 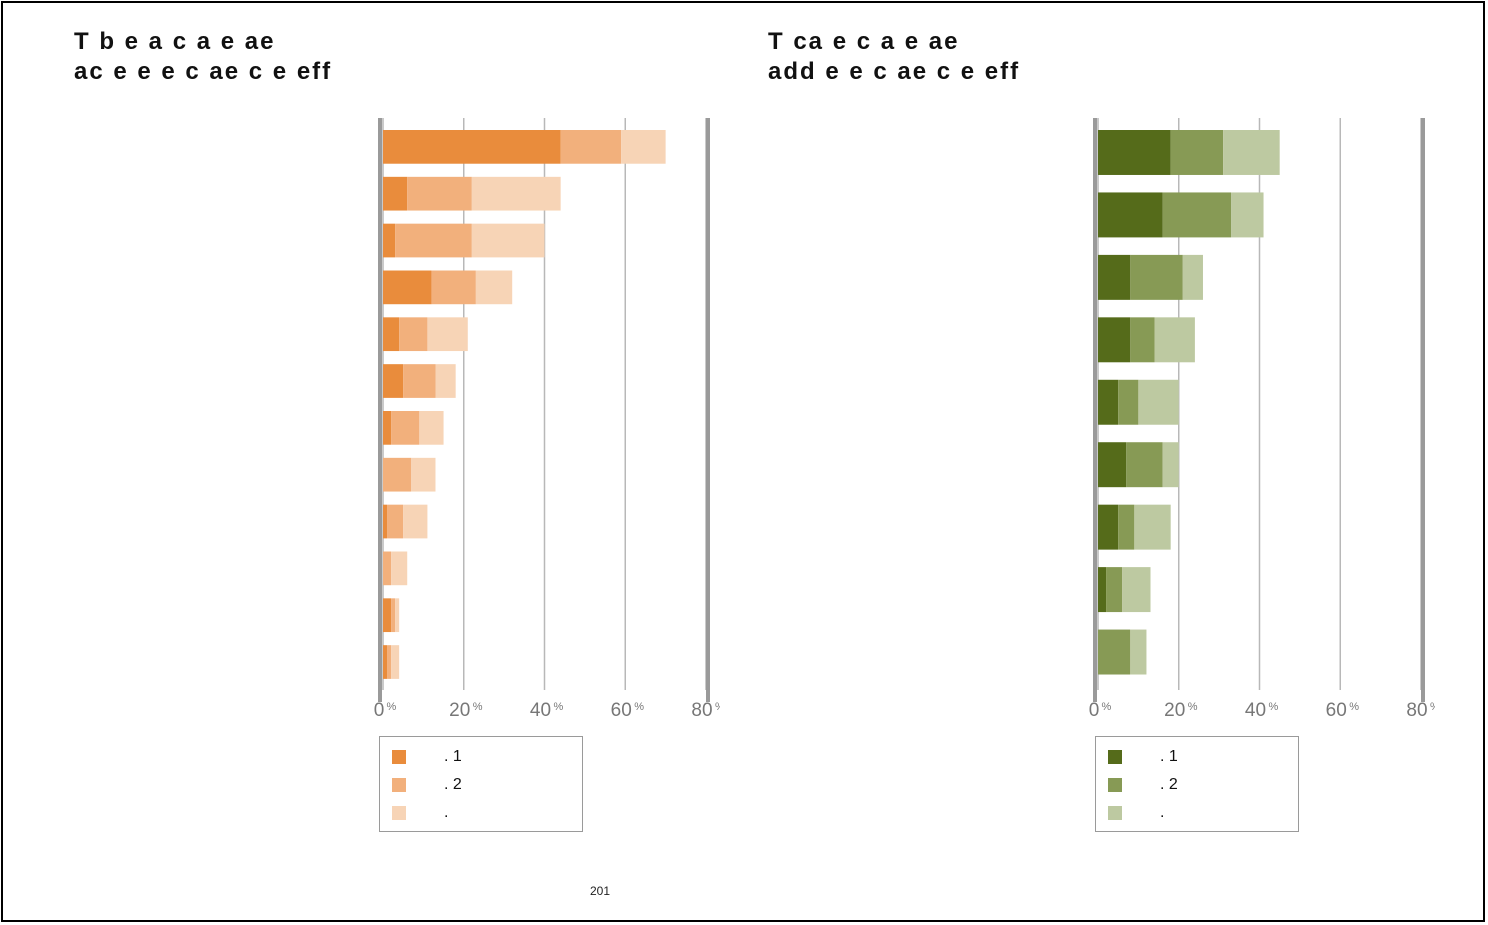 I want to click on source-note: 201, so click(x=600, y=891).